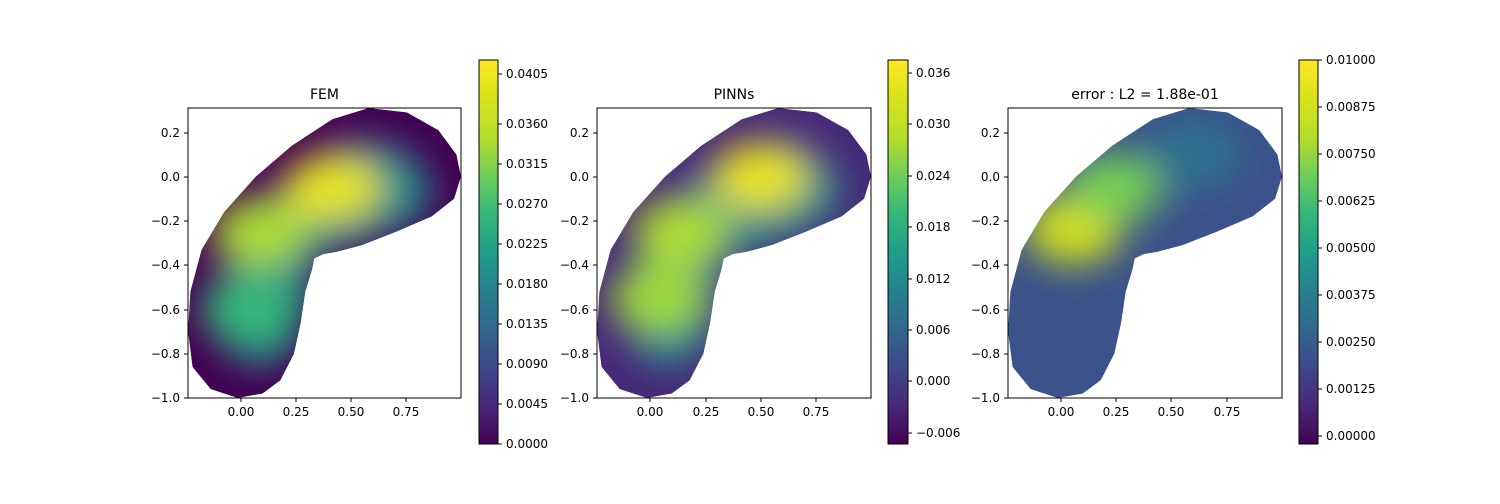  What do you see at coordinates (1145, 95) in the screenshot?
I see `panel-title: error : L2 = 1.88e-01` at bounding box center [1145, 95].